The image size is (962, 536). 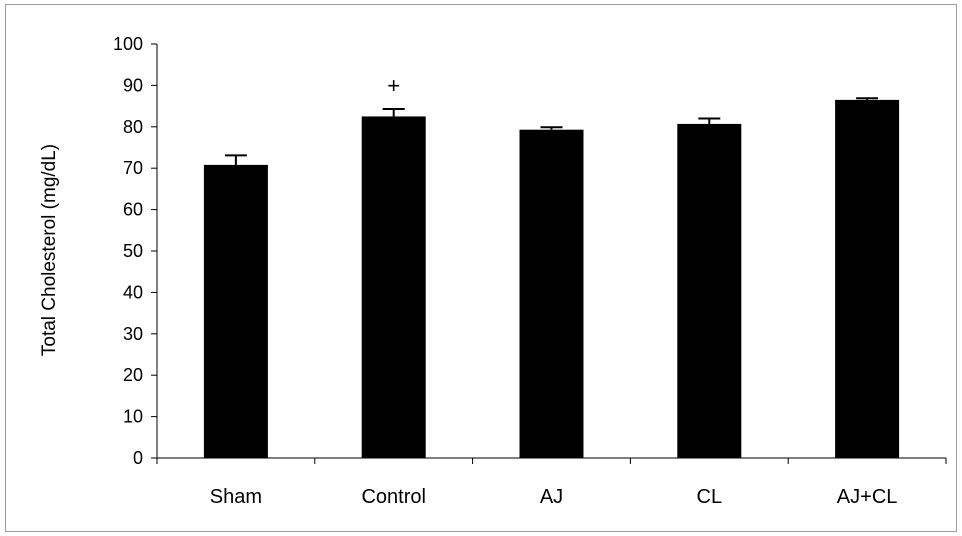 What do you see at coordinates (133, 85) in the screenshot?
I see `y-tick-label: 90` at bounding box center [133, 85].